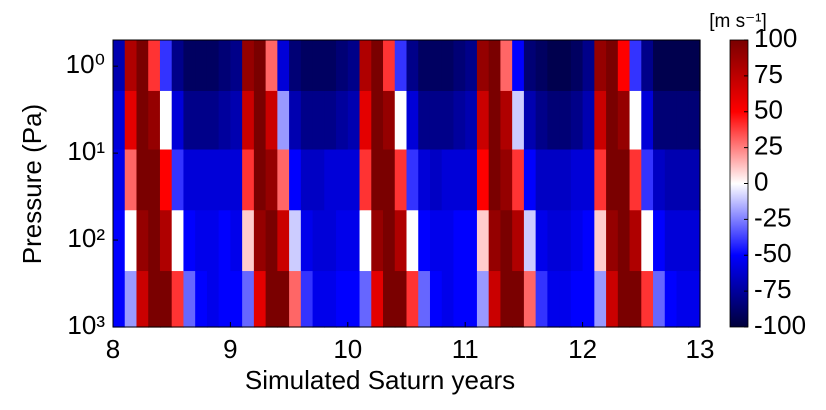 This screenshot has width=826, height=410. I want to click on x-tick-label: 10, so click(347, 349).